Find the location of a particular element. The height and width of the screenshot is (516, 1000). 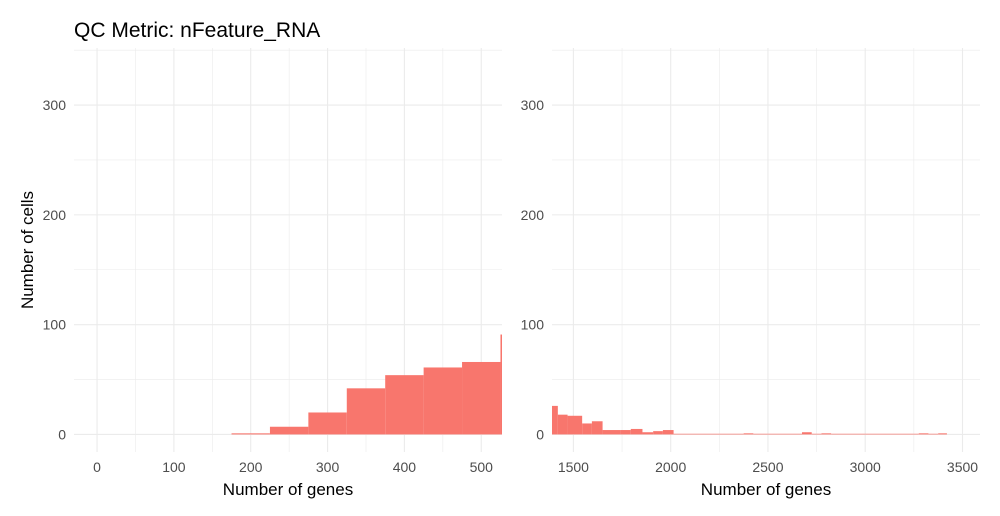

y-axis-label: Number of cells is located at coordinates (27, 250).